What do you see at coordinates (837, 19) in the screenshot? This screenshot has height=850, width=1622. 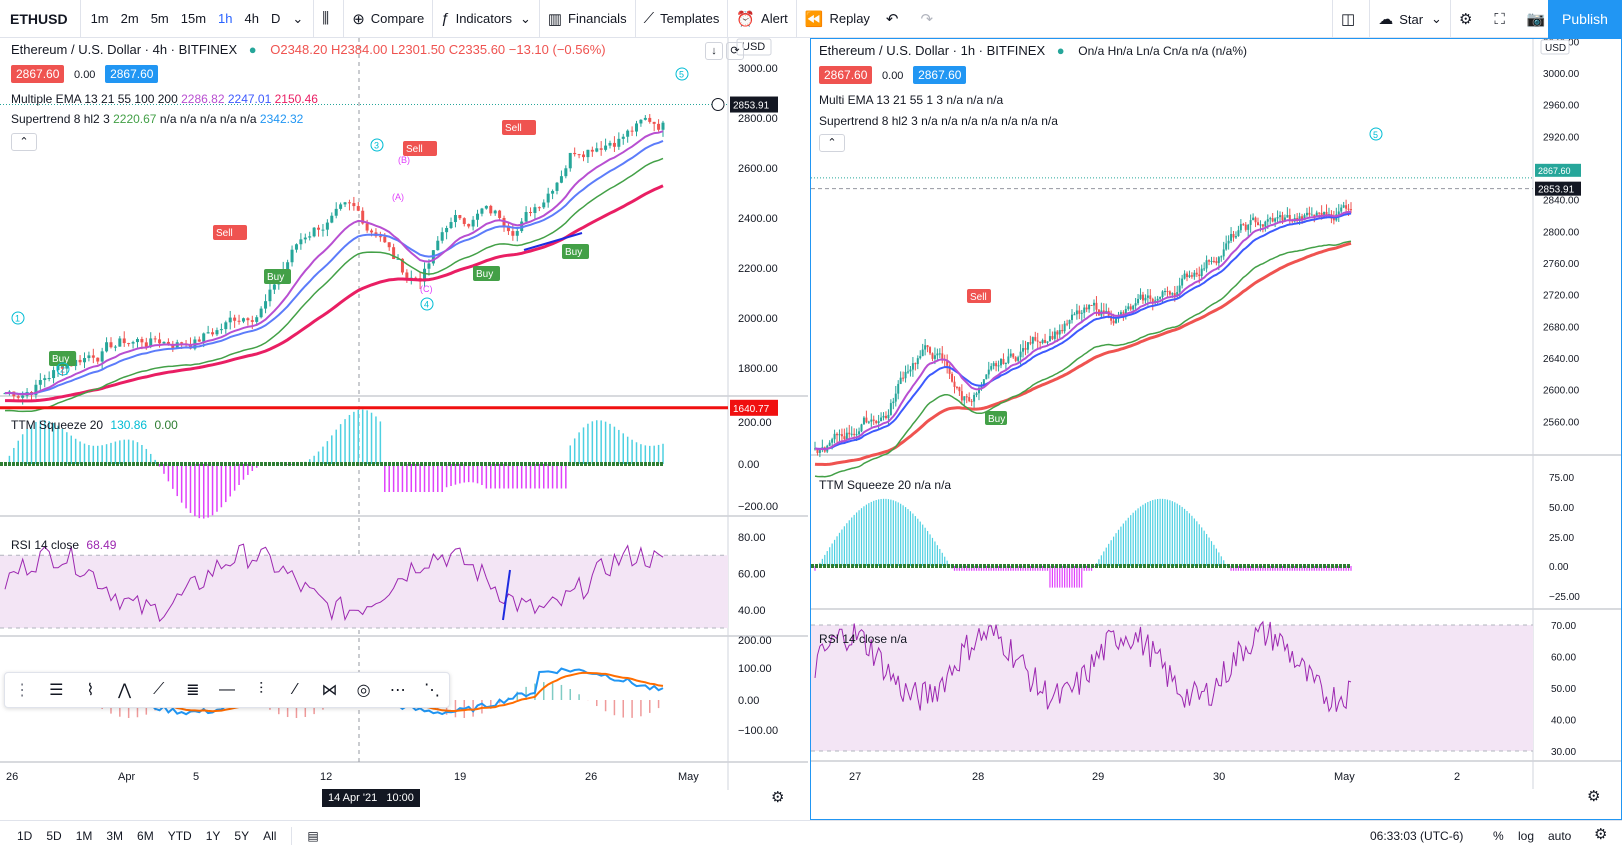 I see `replay-button: ⏪ Replay` at bounding box center [837, 19].